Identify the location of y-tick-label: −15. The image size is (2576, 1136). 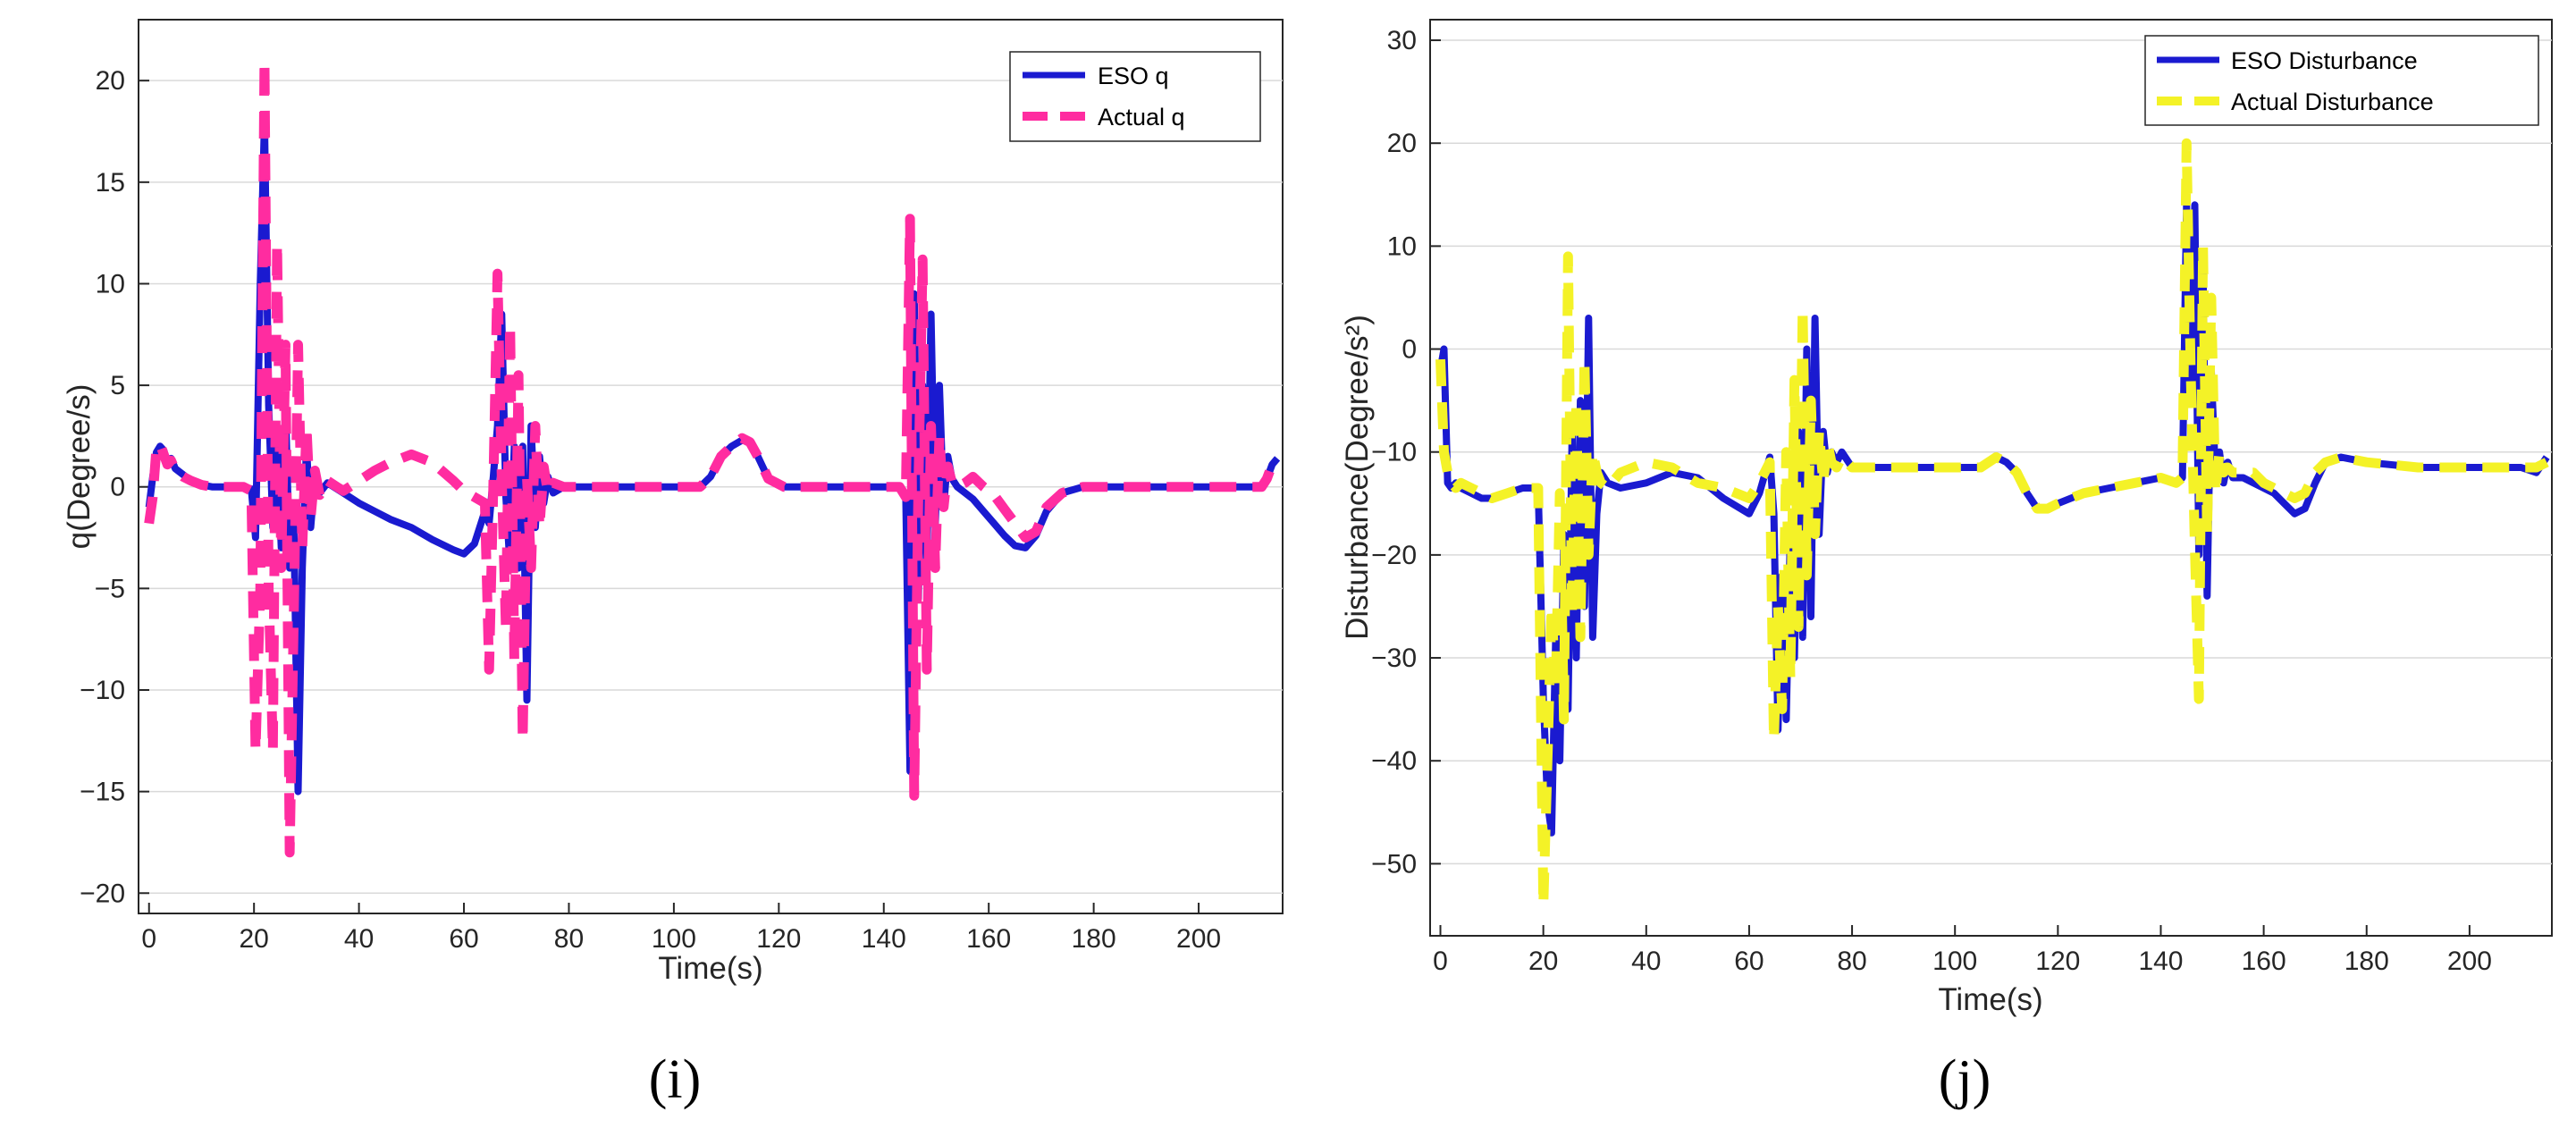
(103, 792).